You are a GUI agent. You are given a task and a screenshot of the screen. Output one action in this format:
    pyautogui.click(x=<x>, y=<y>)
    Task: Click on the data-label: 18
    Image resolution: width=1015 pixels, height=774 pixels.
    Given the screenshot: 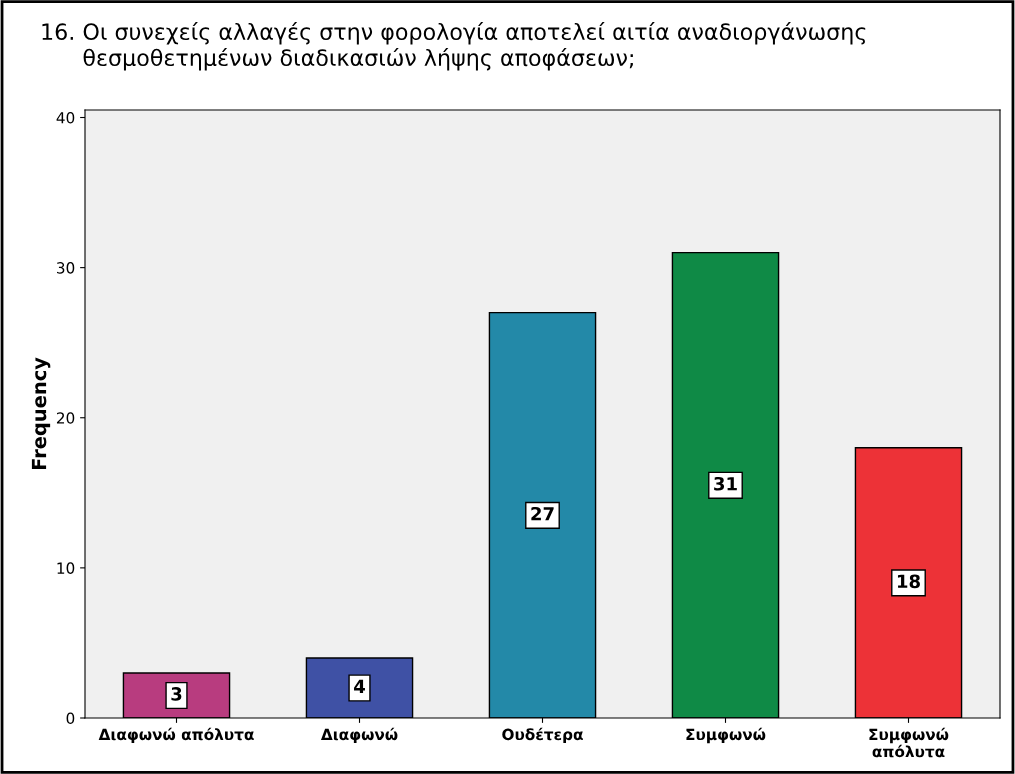 What is the action you would take?
    pyautogui.click(x=908, y=581)
    